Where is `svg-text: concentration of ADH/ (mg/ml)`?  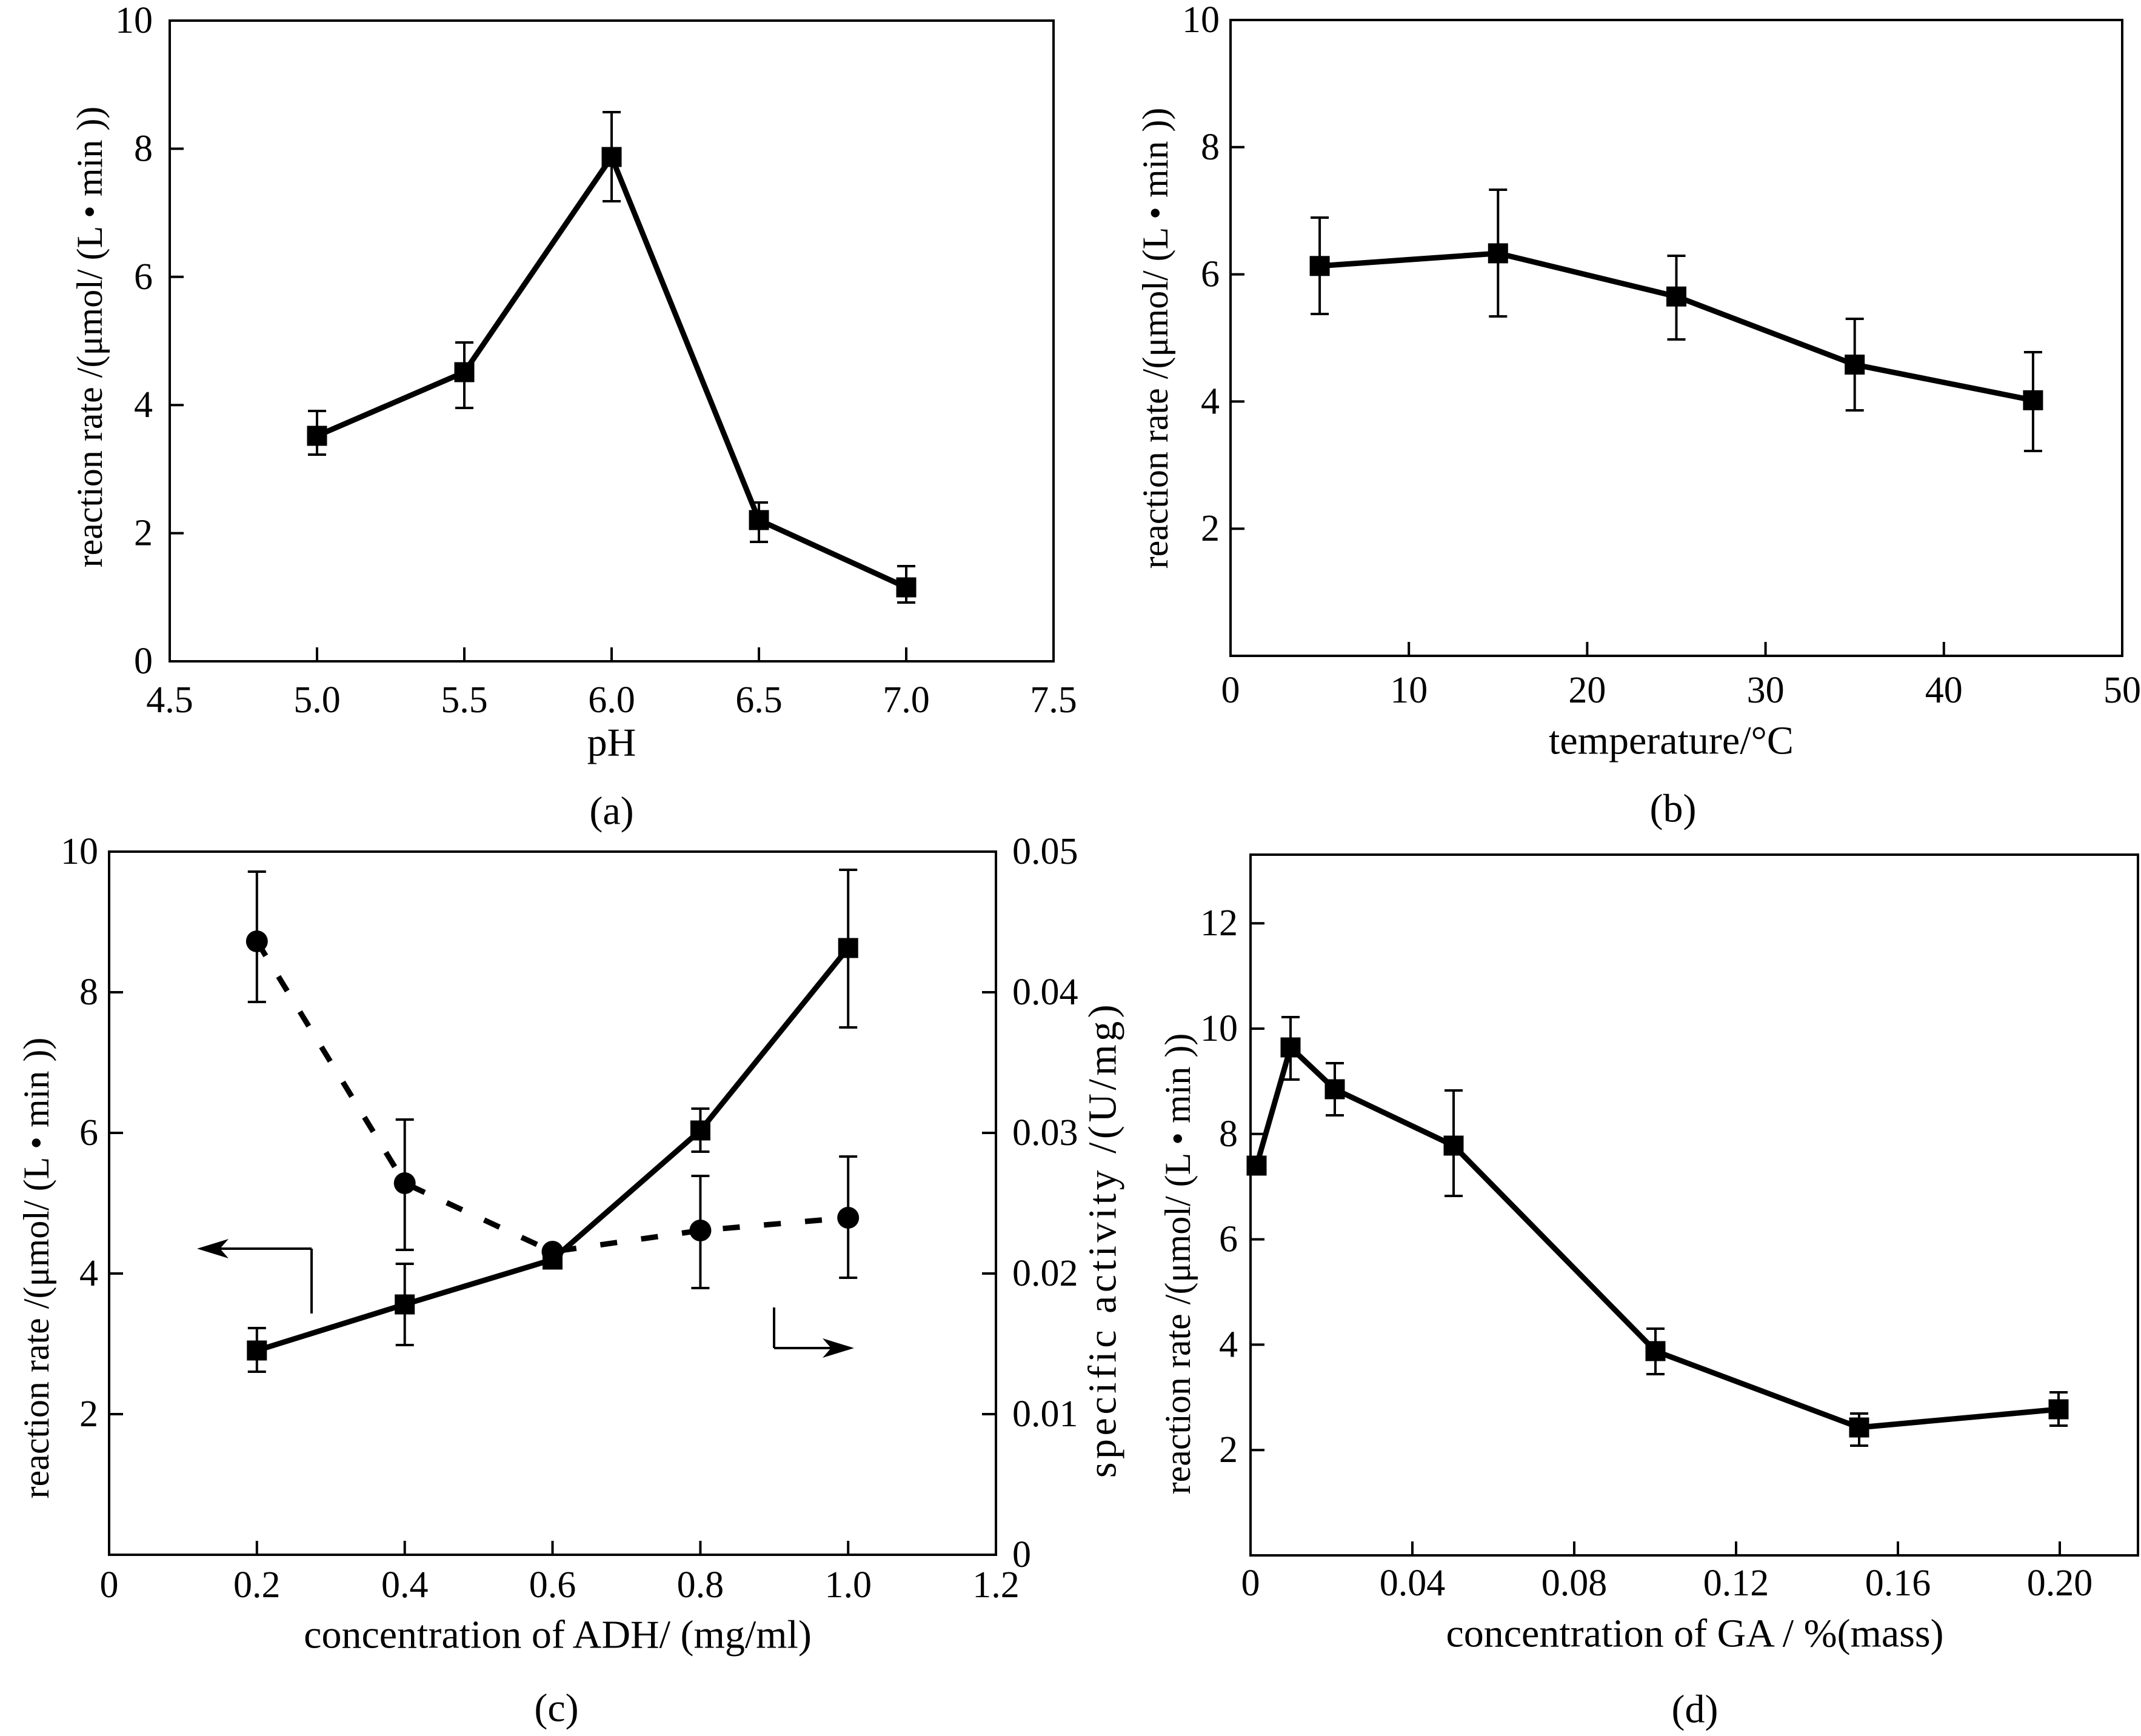
svg-text: concentration of ADH/ (mg/ml) is located at coordinates (558, 1635).